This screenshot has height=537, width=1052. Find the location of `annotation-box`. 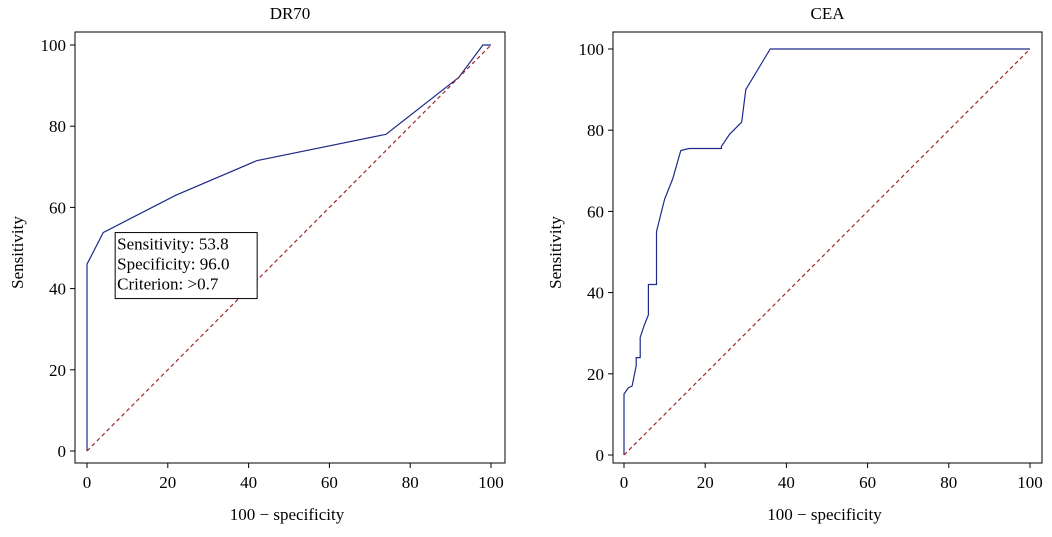

annotation-box is located at coordinates (186, 266).